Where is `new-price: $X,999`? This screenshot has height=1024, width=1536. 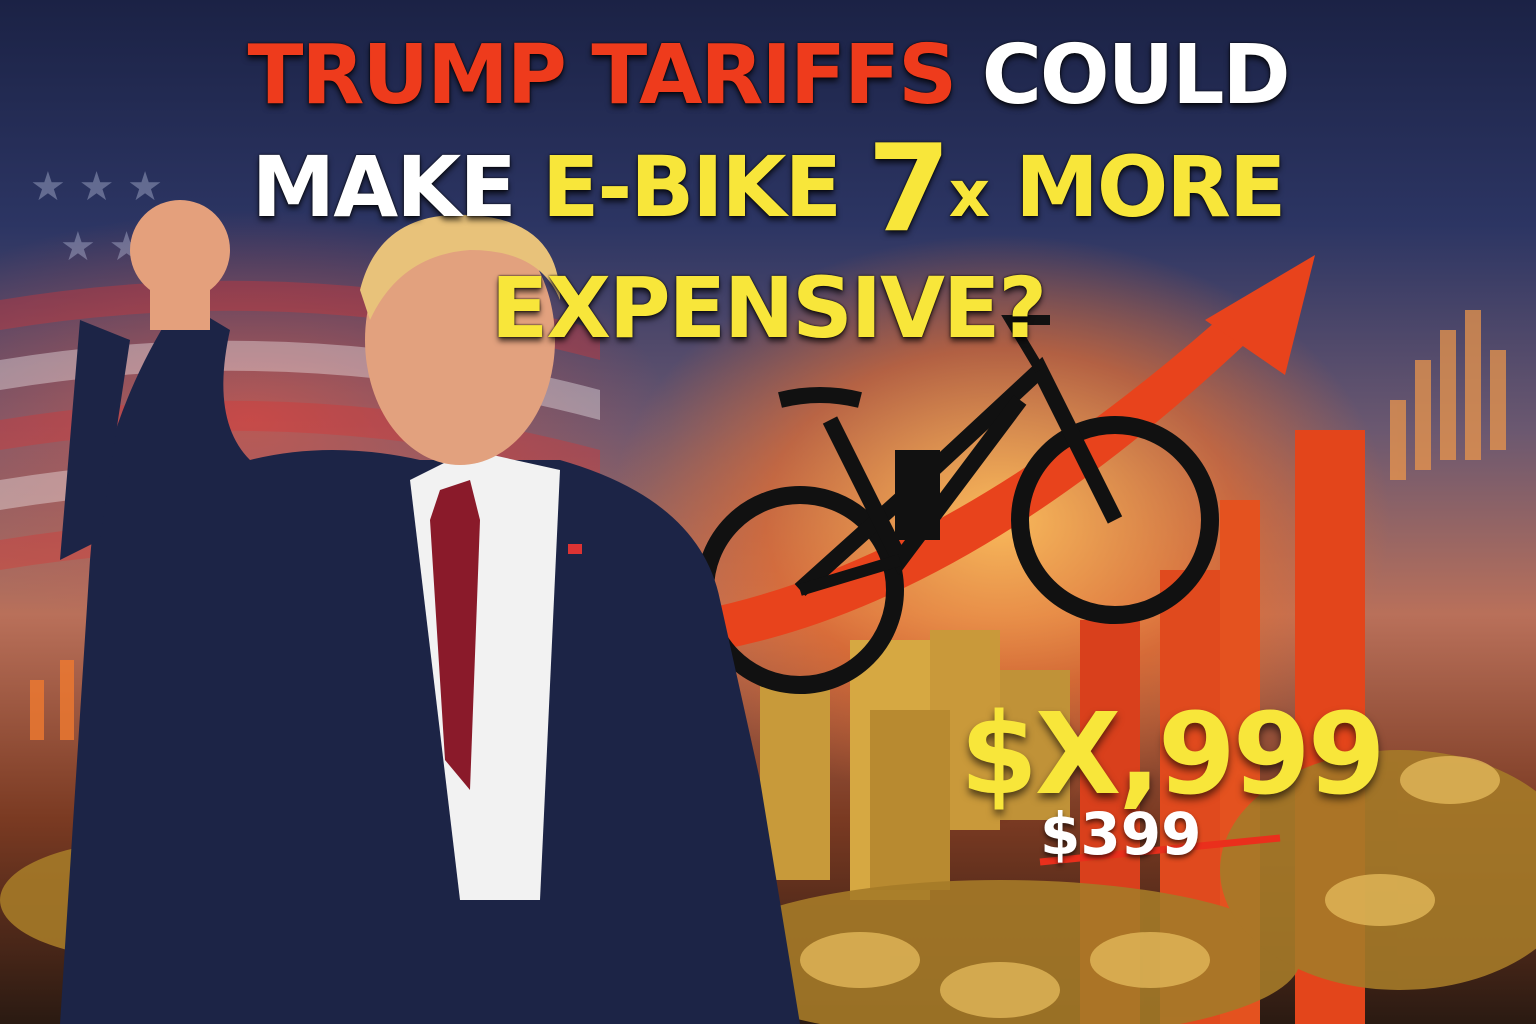 new-price: $X,999 is located at coordinates (1173, 755).